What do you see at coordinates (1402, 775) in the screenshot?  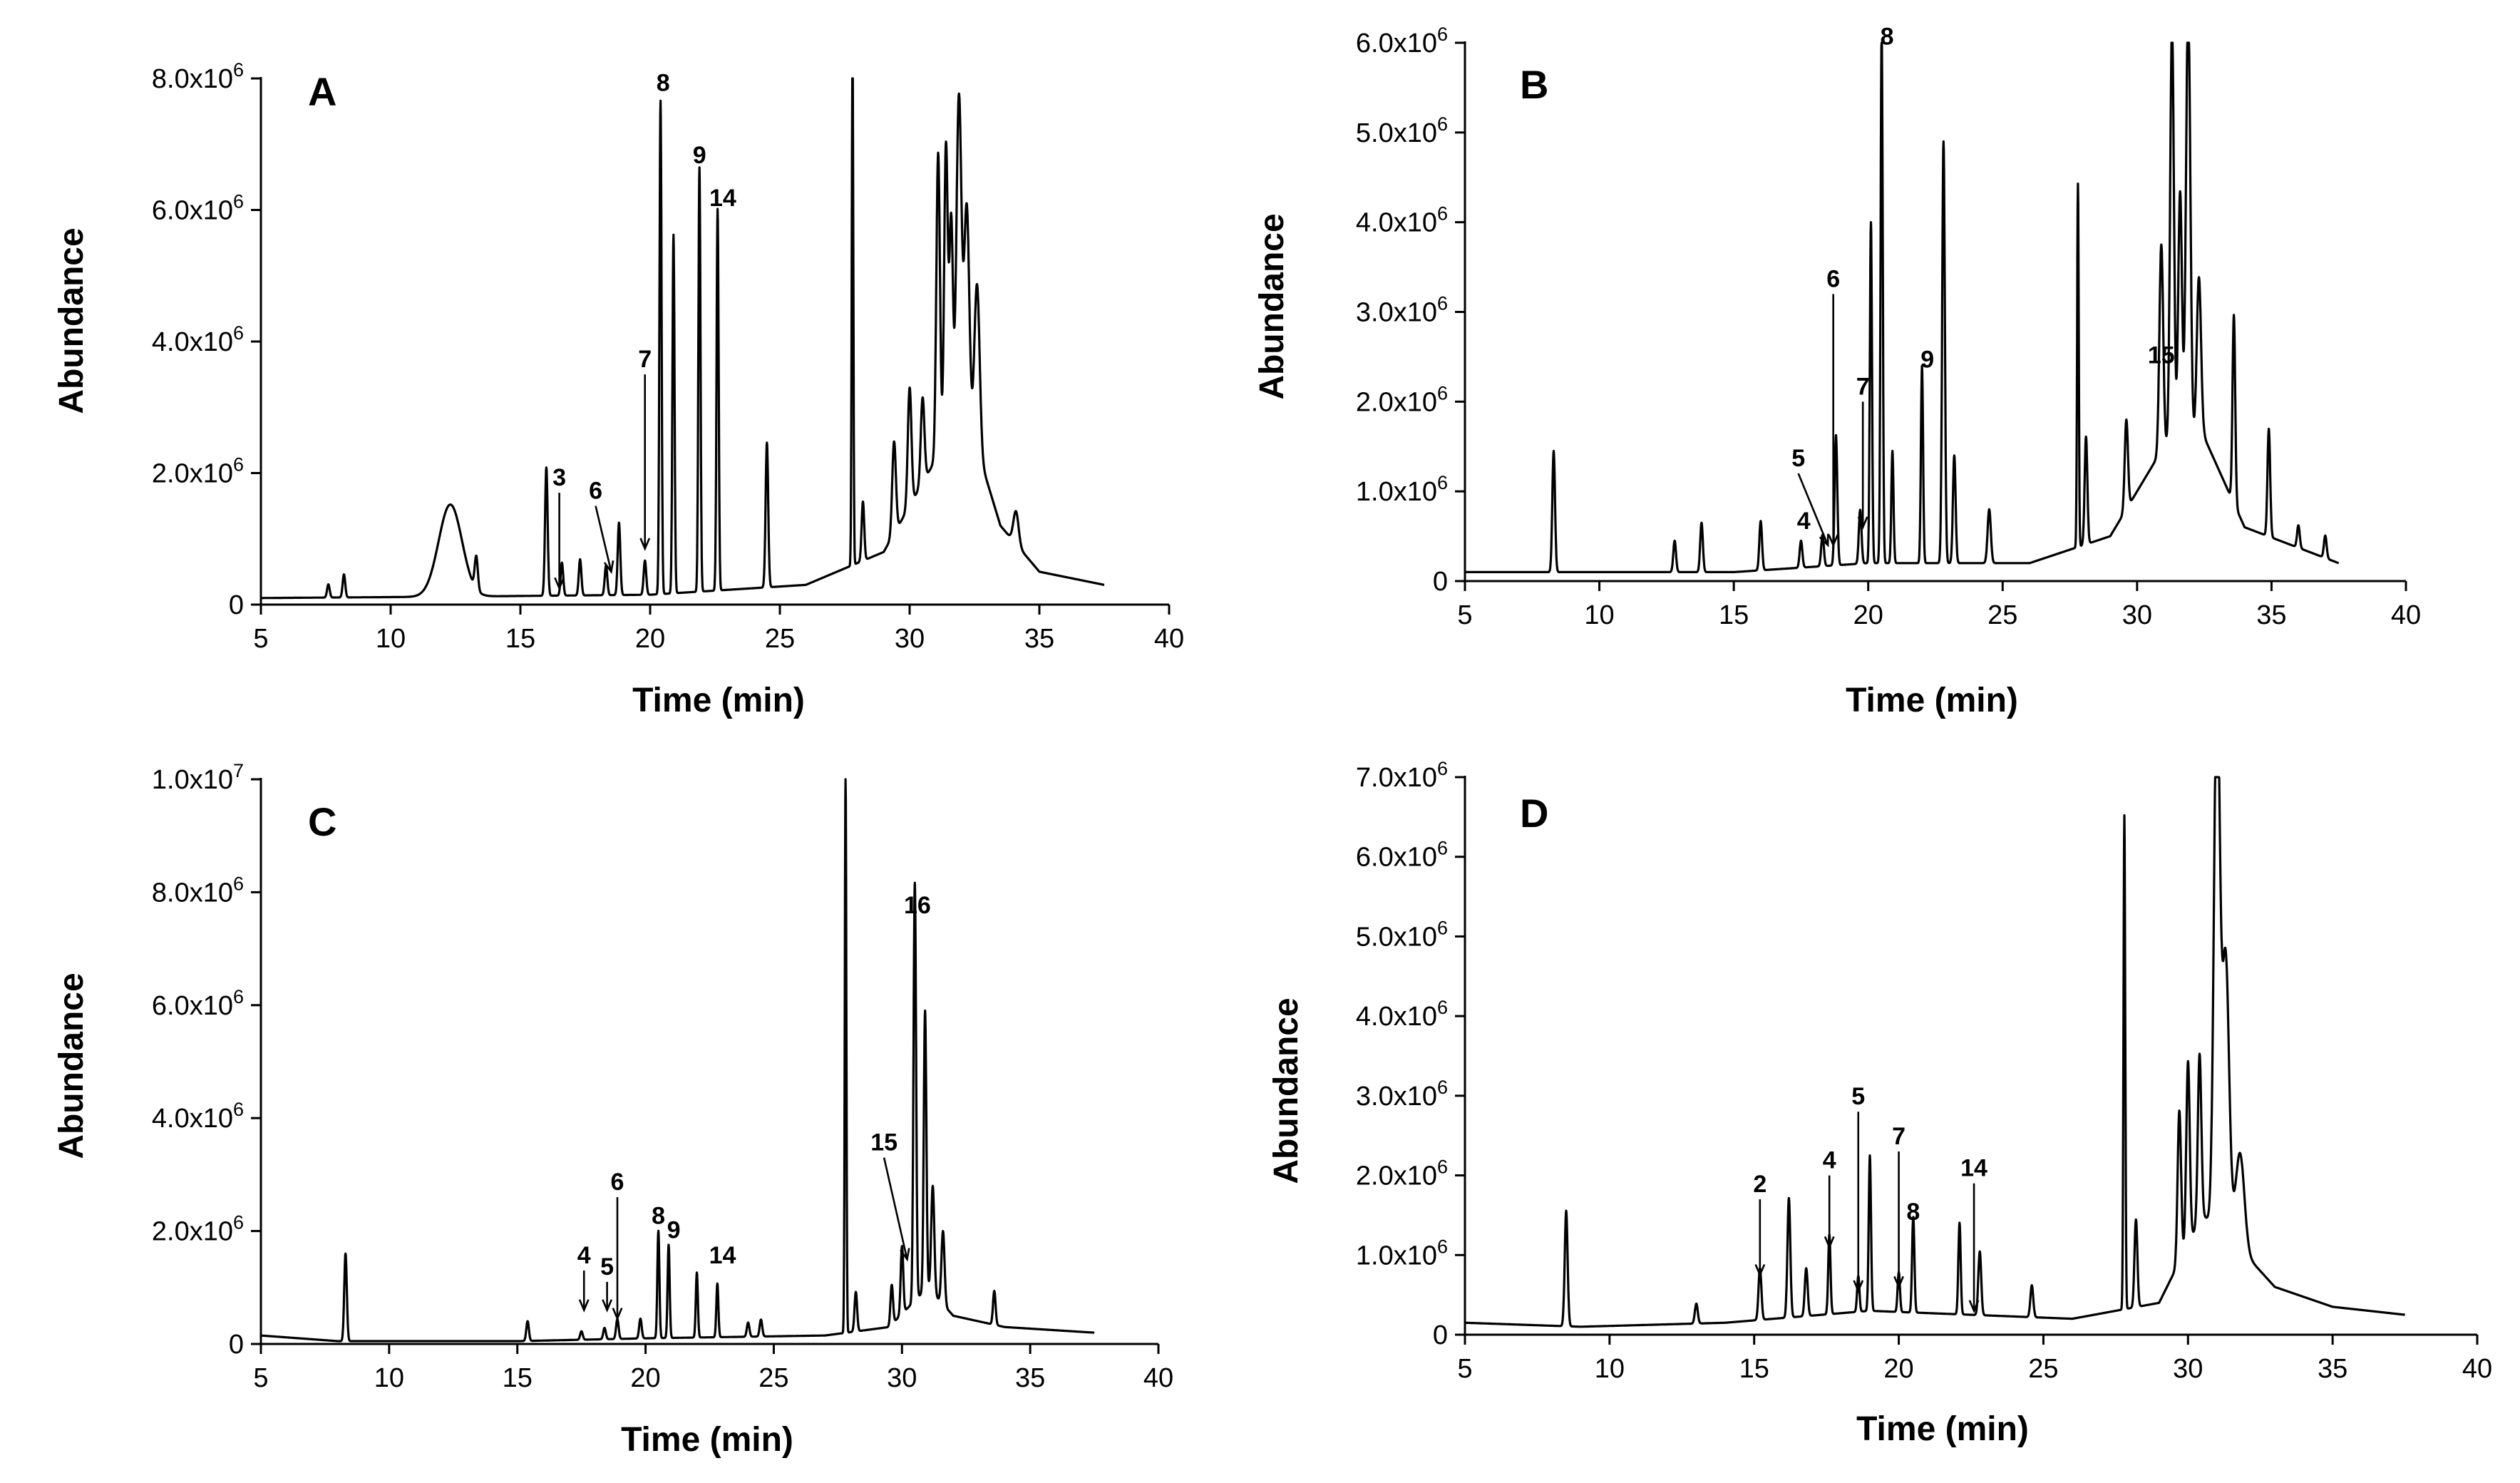 I see `y-tick-label: 7.0x10⁶` at bounding box center [1402, 775].